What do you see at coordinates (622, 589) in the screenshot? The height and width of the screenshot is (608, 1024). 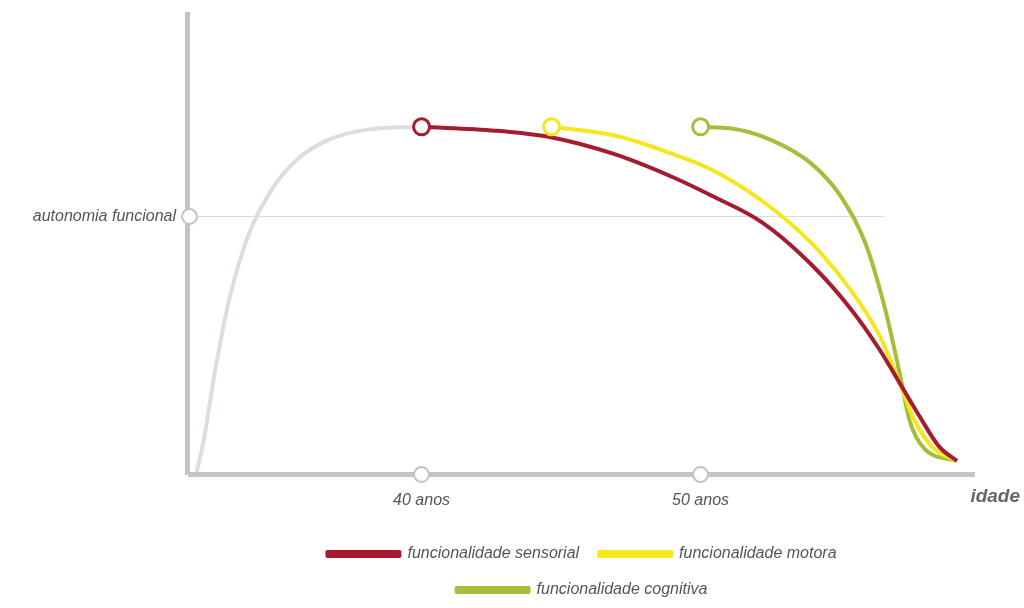 I see `legend-label: funcionalidade cognitiva` at bounding box center [622, 589].